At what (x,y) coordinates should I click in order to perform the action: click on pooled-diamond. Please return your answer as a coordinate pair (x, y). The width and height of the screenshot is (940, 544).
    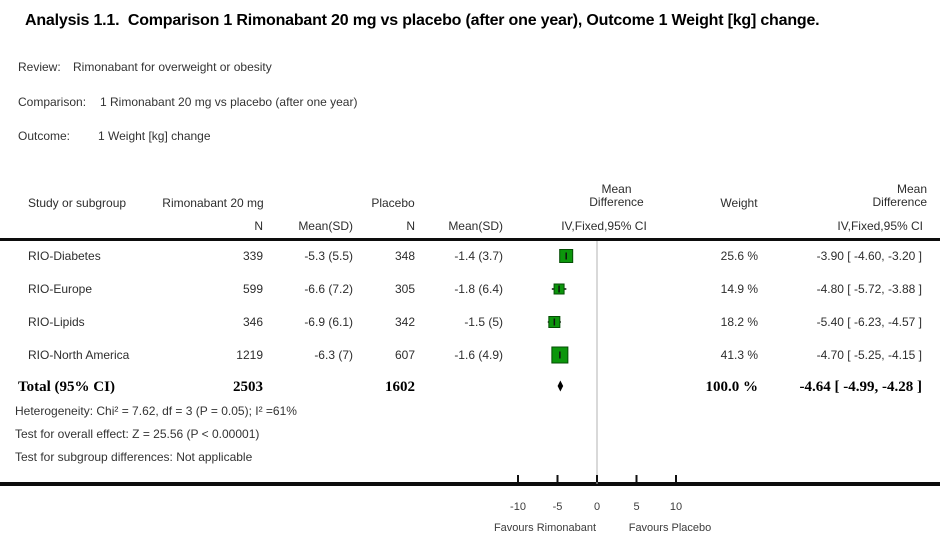
    Looking at the image, I should click on (560, 386).